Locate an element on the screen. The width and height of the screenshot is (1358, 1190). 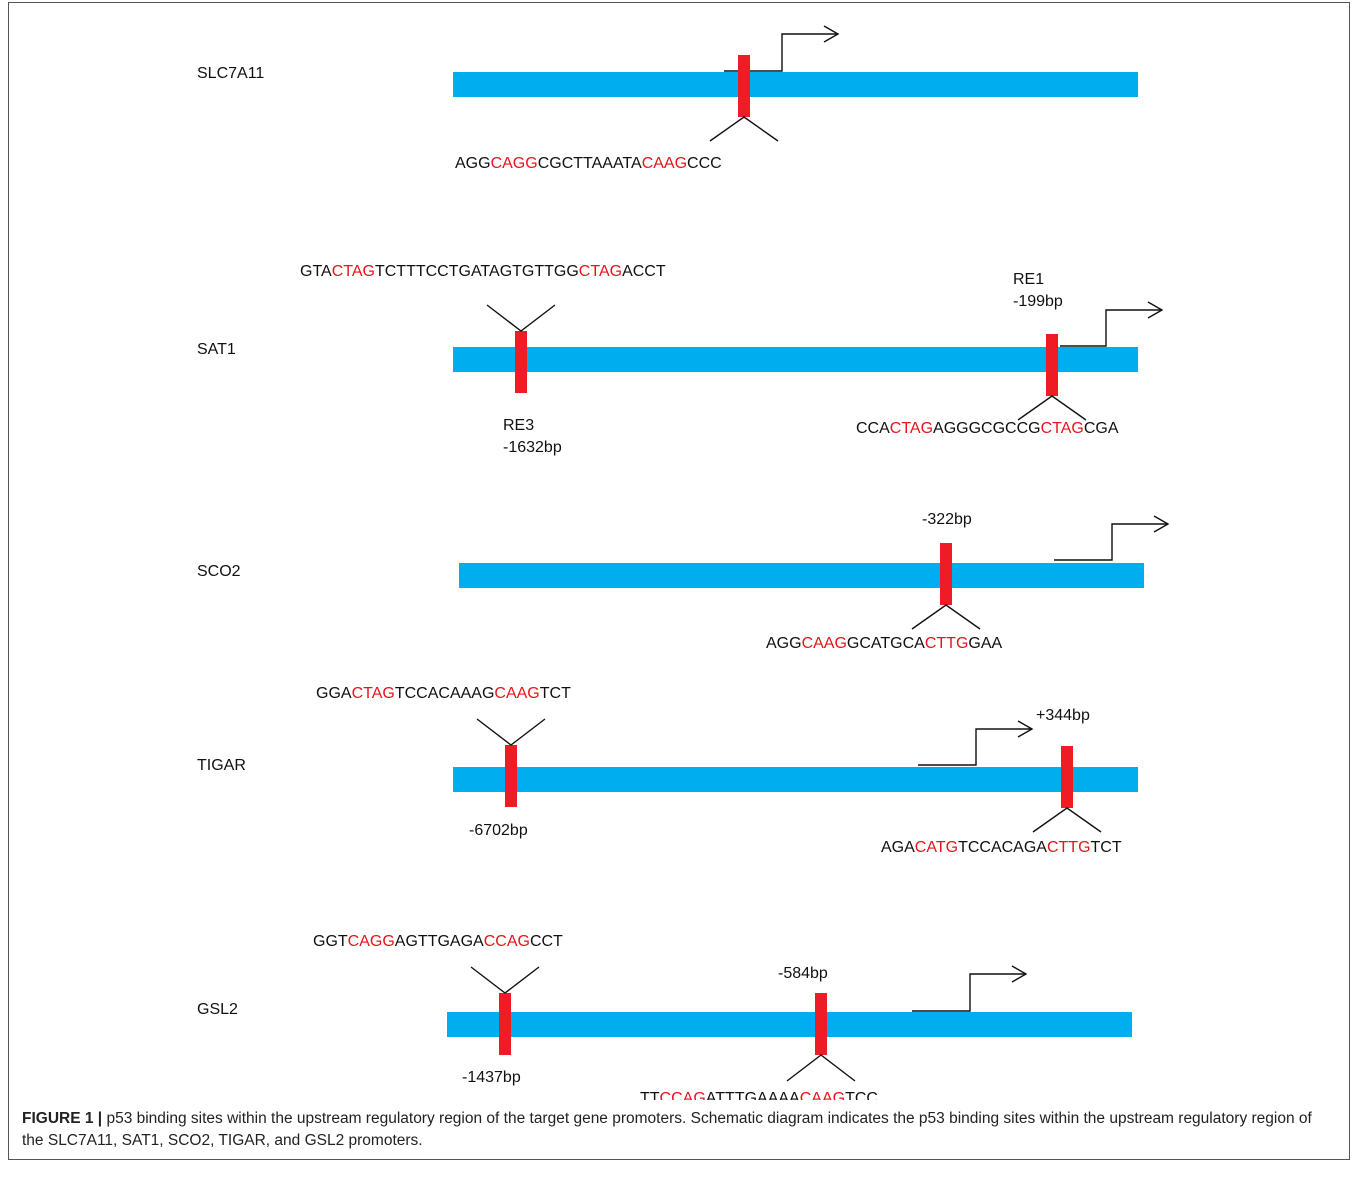
binding-site-position-label: -199bp is located at coordinates (1038, 301).